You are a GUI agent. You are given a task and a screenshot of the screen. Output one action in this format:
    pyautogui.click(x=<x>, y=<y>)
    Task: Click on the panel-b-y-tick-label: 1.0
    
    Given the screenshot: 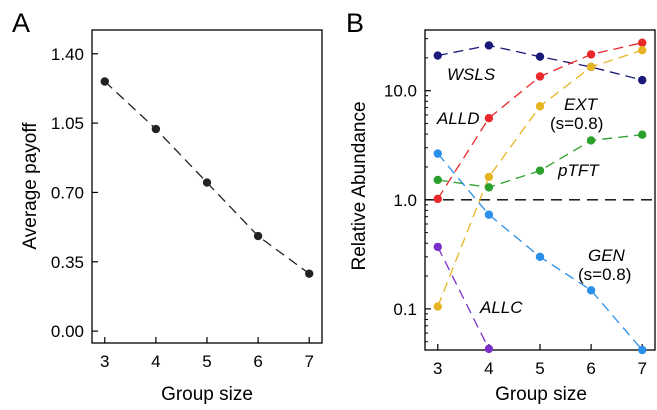 What is the action you would take?
    pyautogui.click(x=405, y=200)
    